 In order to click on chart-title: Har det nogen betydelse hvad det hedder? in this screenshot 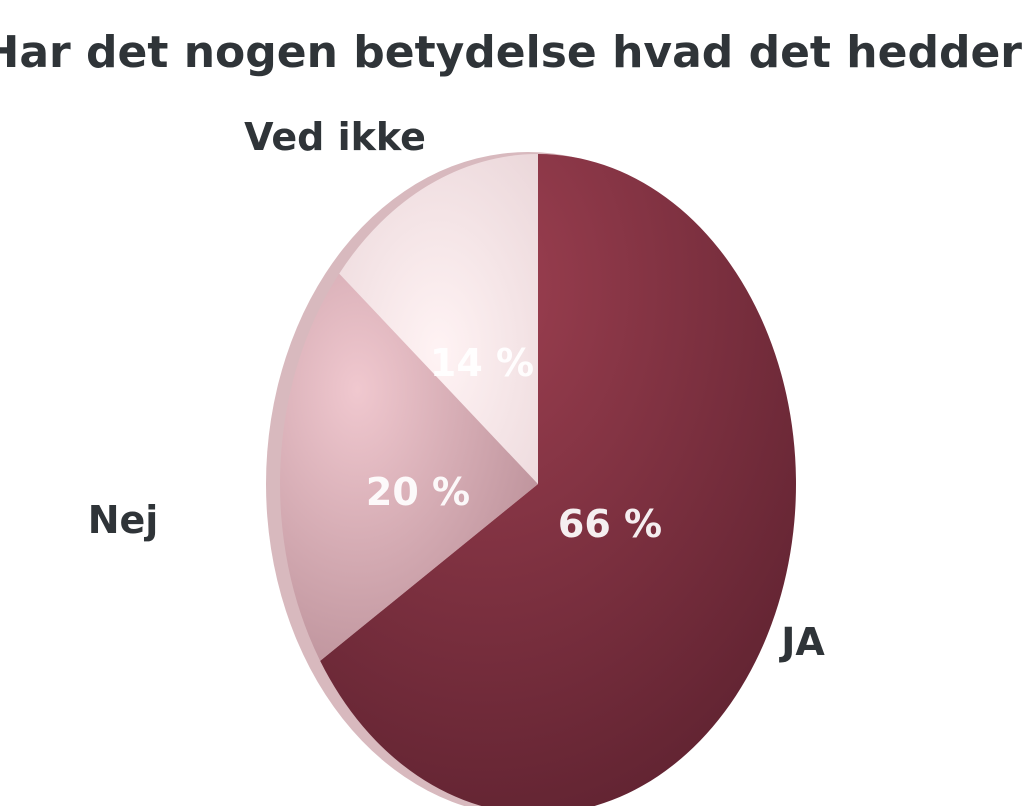, I will do `click(512, 52)`.